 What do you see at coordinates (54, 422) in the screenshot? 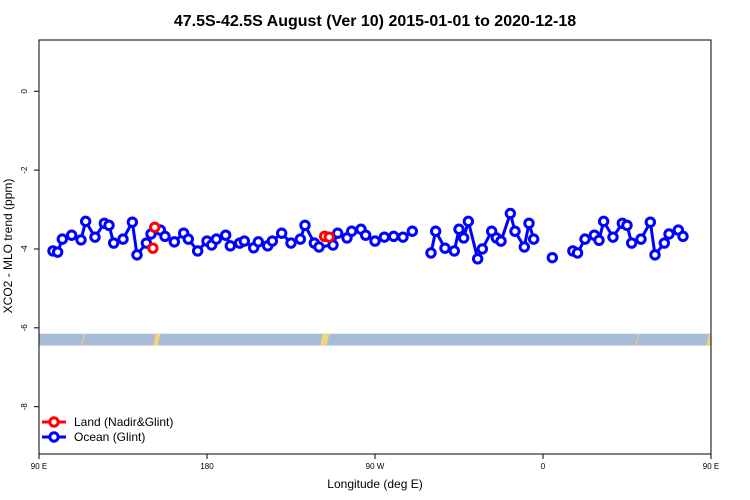
I see `legend-marker-land` at bounding box center [54, 422].